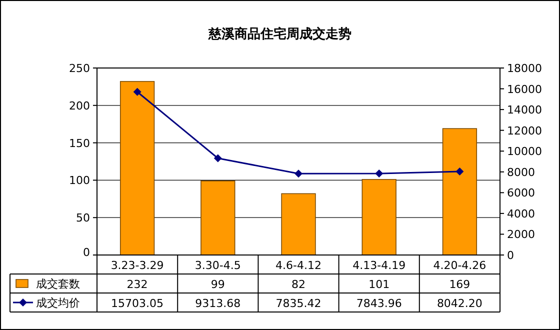 The width and height of the screenshot is (560, 330). I want to click on y2-tick-label: 14000, so click(524, 110).